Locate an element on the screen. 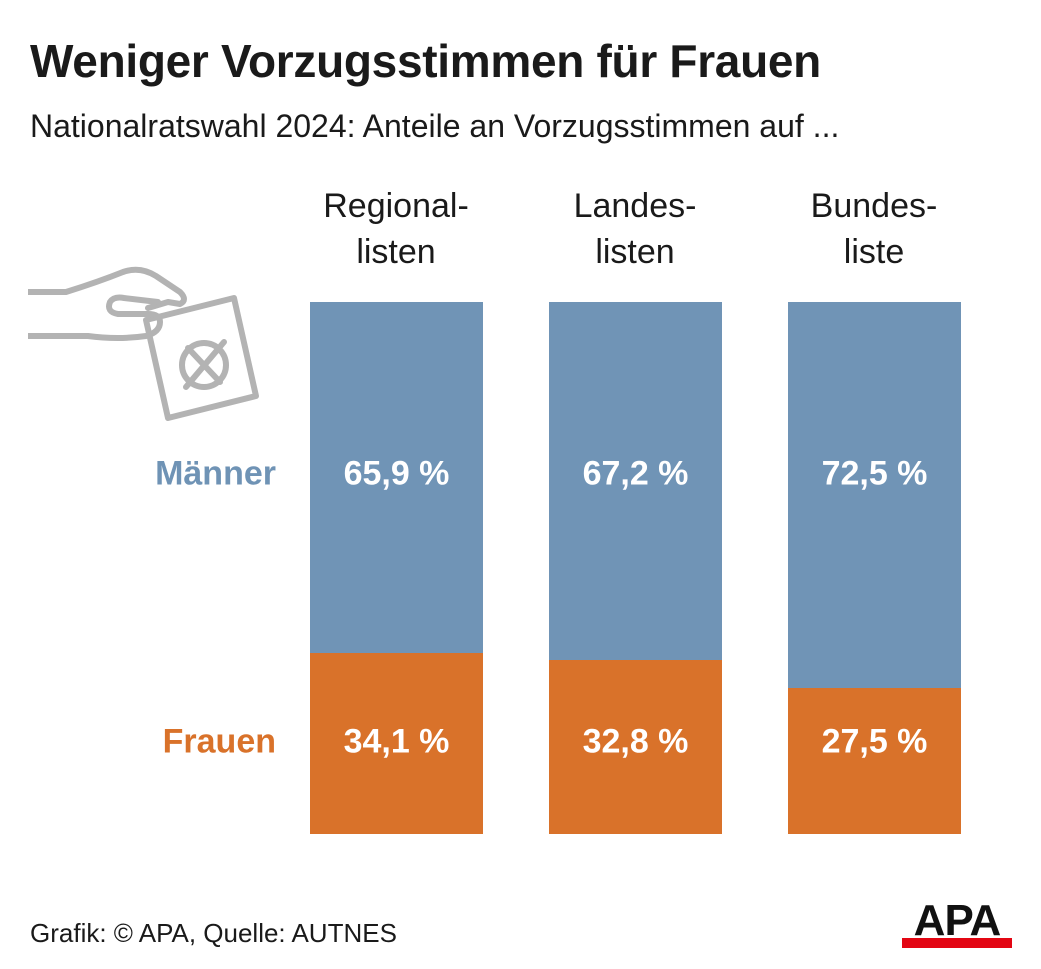 The width and height of the screenshot is (1041, 969). column-header-bundesliste: Bundes- liste is located at coordinates (874, 229).